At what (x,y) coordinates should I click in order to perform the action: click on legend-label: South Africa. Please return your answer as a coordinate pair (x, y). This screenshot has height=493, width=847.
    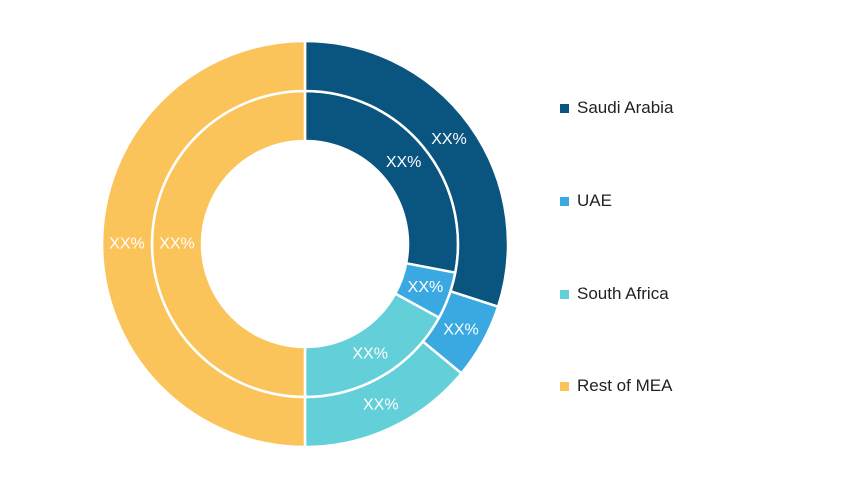
    Looking at the image, I should click on (623, 293).